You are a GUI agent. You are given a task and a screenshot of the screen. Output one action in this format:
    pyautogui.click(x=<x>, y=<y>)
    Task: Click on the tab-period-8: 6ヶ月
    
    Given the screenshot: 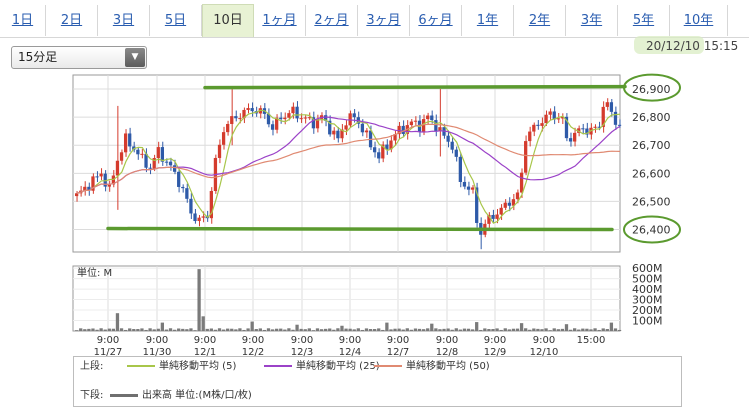 What is the action you would take?
    pyautogui.click(x=436, y=20)
    